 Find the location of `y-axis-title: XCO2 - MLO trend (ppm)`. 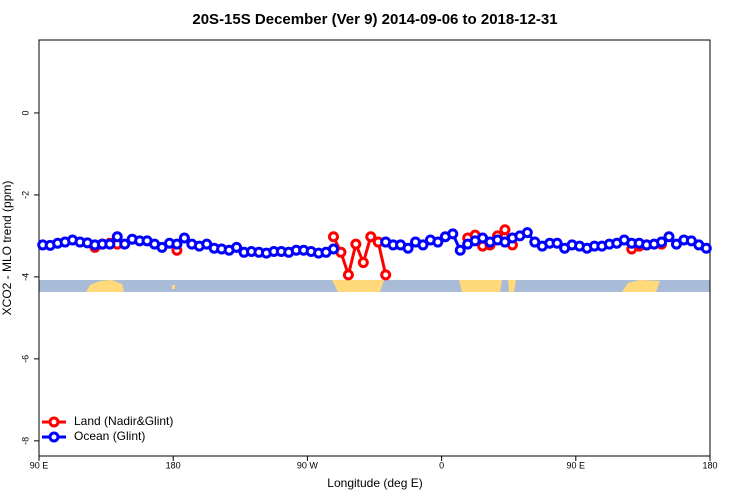

y-axis-title: XCO2 - MLO trend (ppm) is located at coordinates (7, 248).